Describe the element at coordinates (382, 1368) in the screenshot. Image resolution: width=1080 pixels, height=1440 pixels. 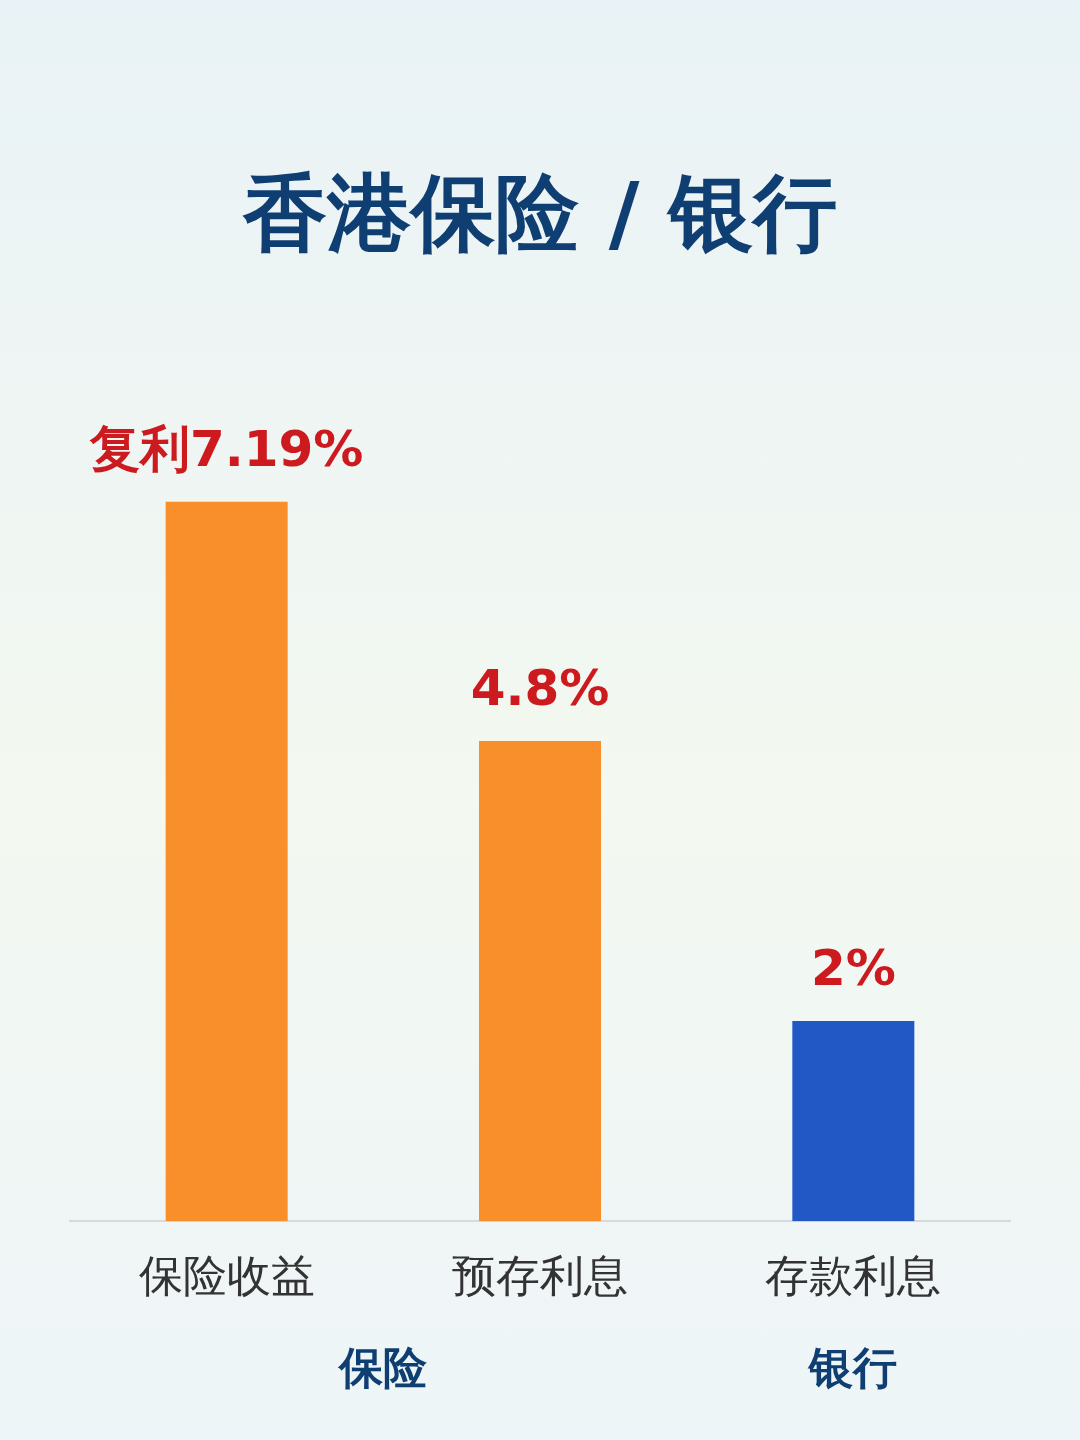
I see `text: 保险` at that location.